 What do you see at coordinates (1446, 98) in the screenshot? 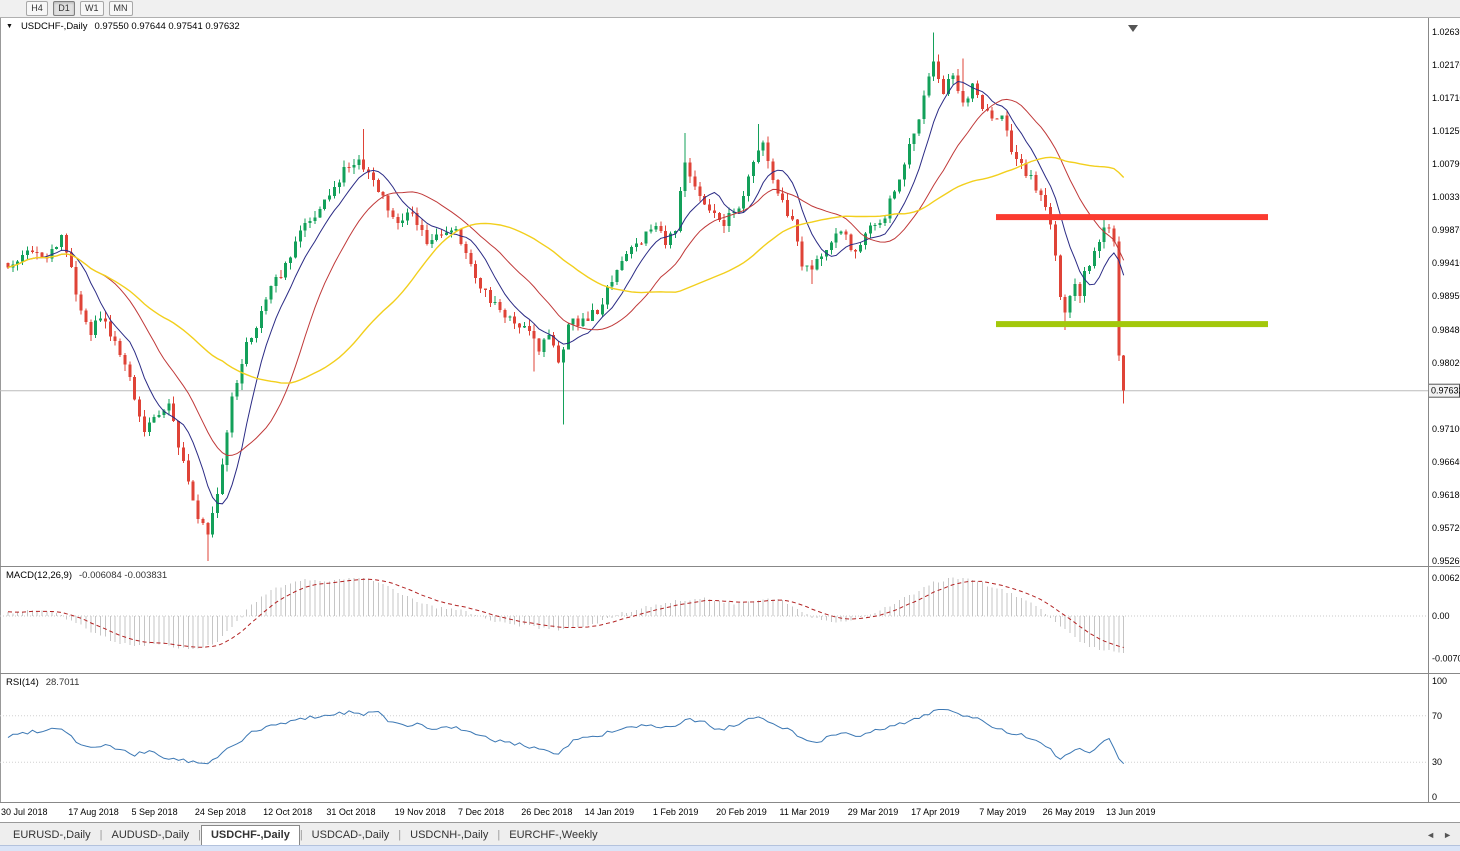
I see `svg-text: 1.01710` at bounding box center [1446, 98].